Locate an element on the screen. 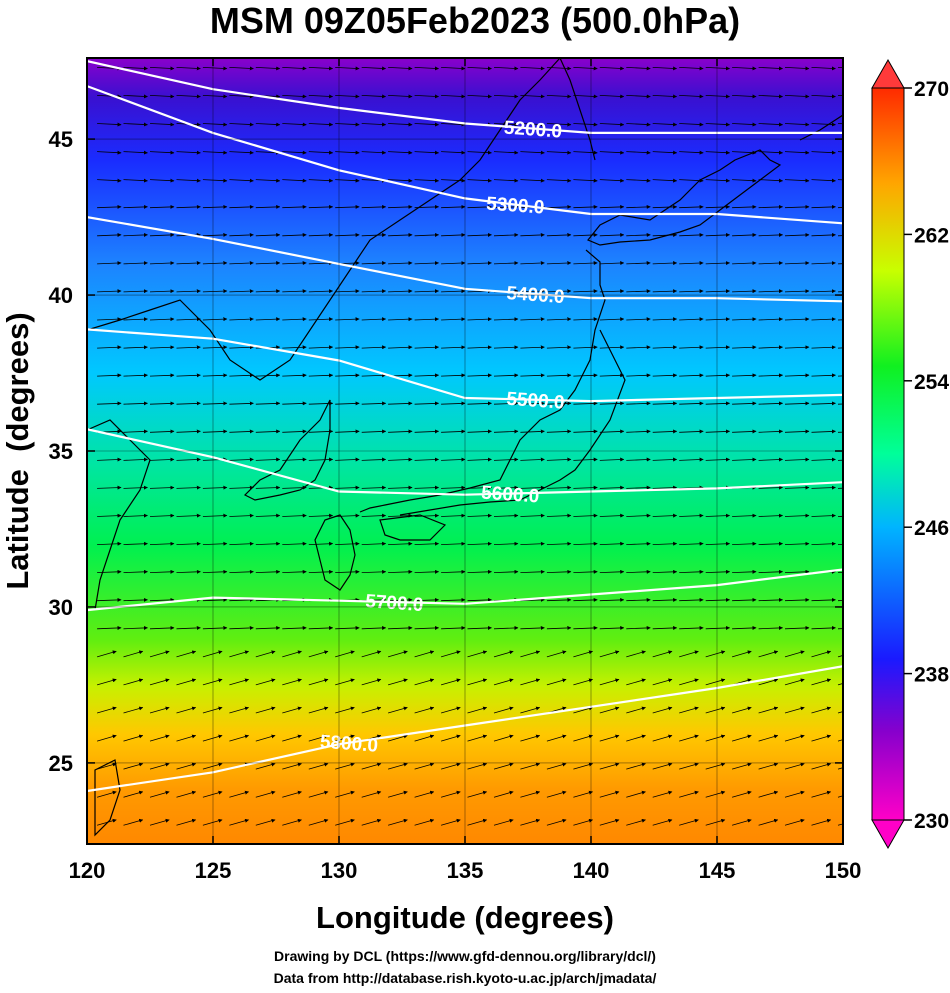 The image size is (950, 993). coastline-honshu-south is located at coordinates (512, 422).